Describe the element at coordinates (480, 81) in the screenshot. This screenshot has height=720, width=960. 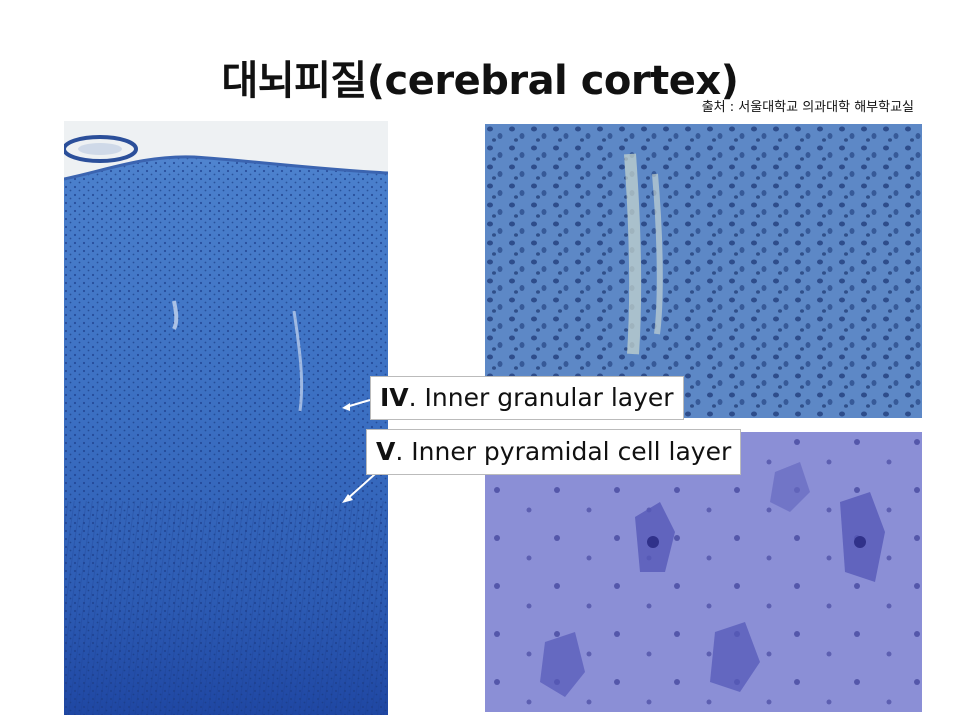
I see `slide-title: 대뇌피질(cerebral cortex)` at that location.